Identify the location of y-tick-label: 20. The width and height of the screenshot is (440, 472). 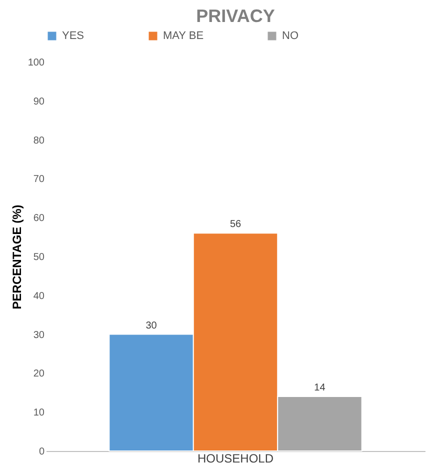
(39, 374).